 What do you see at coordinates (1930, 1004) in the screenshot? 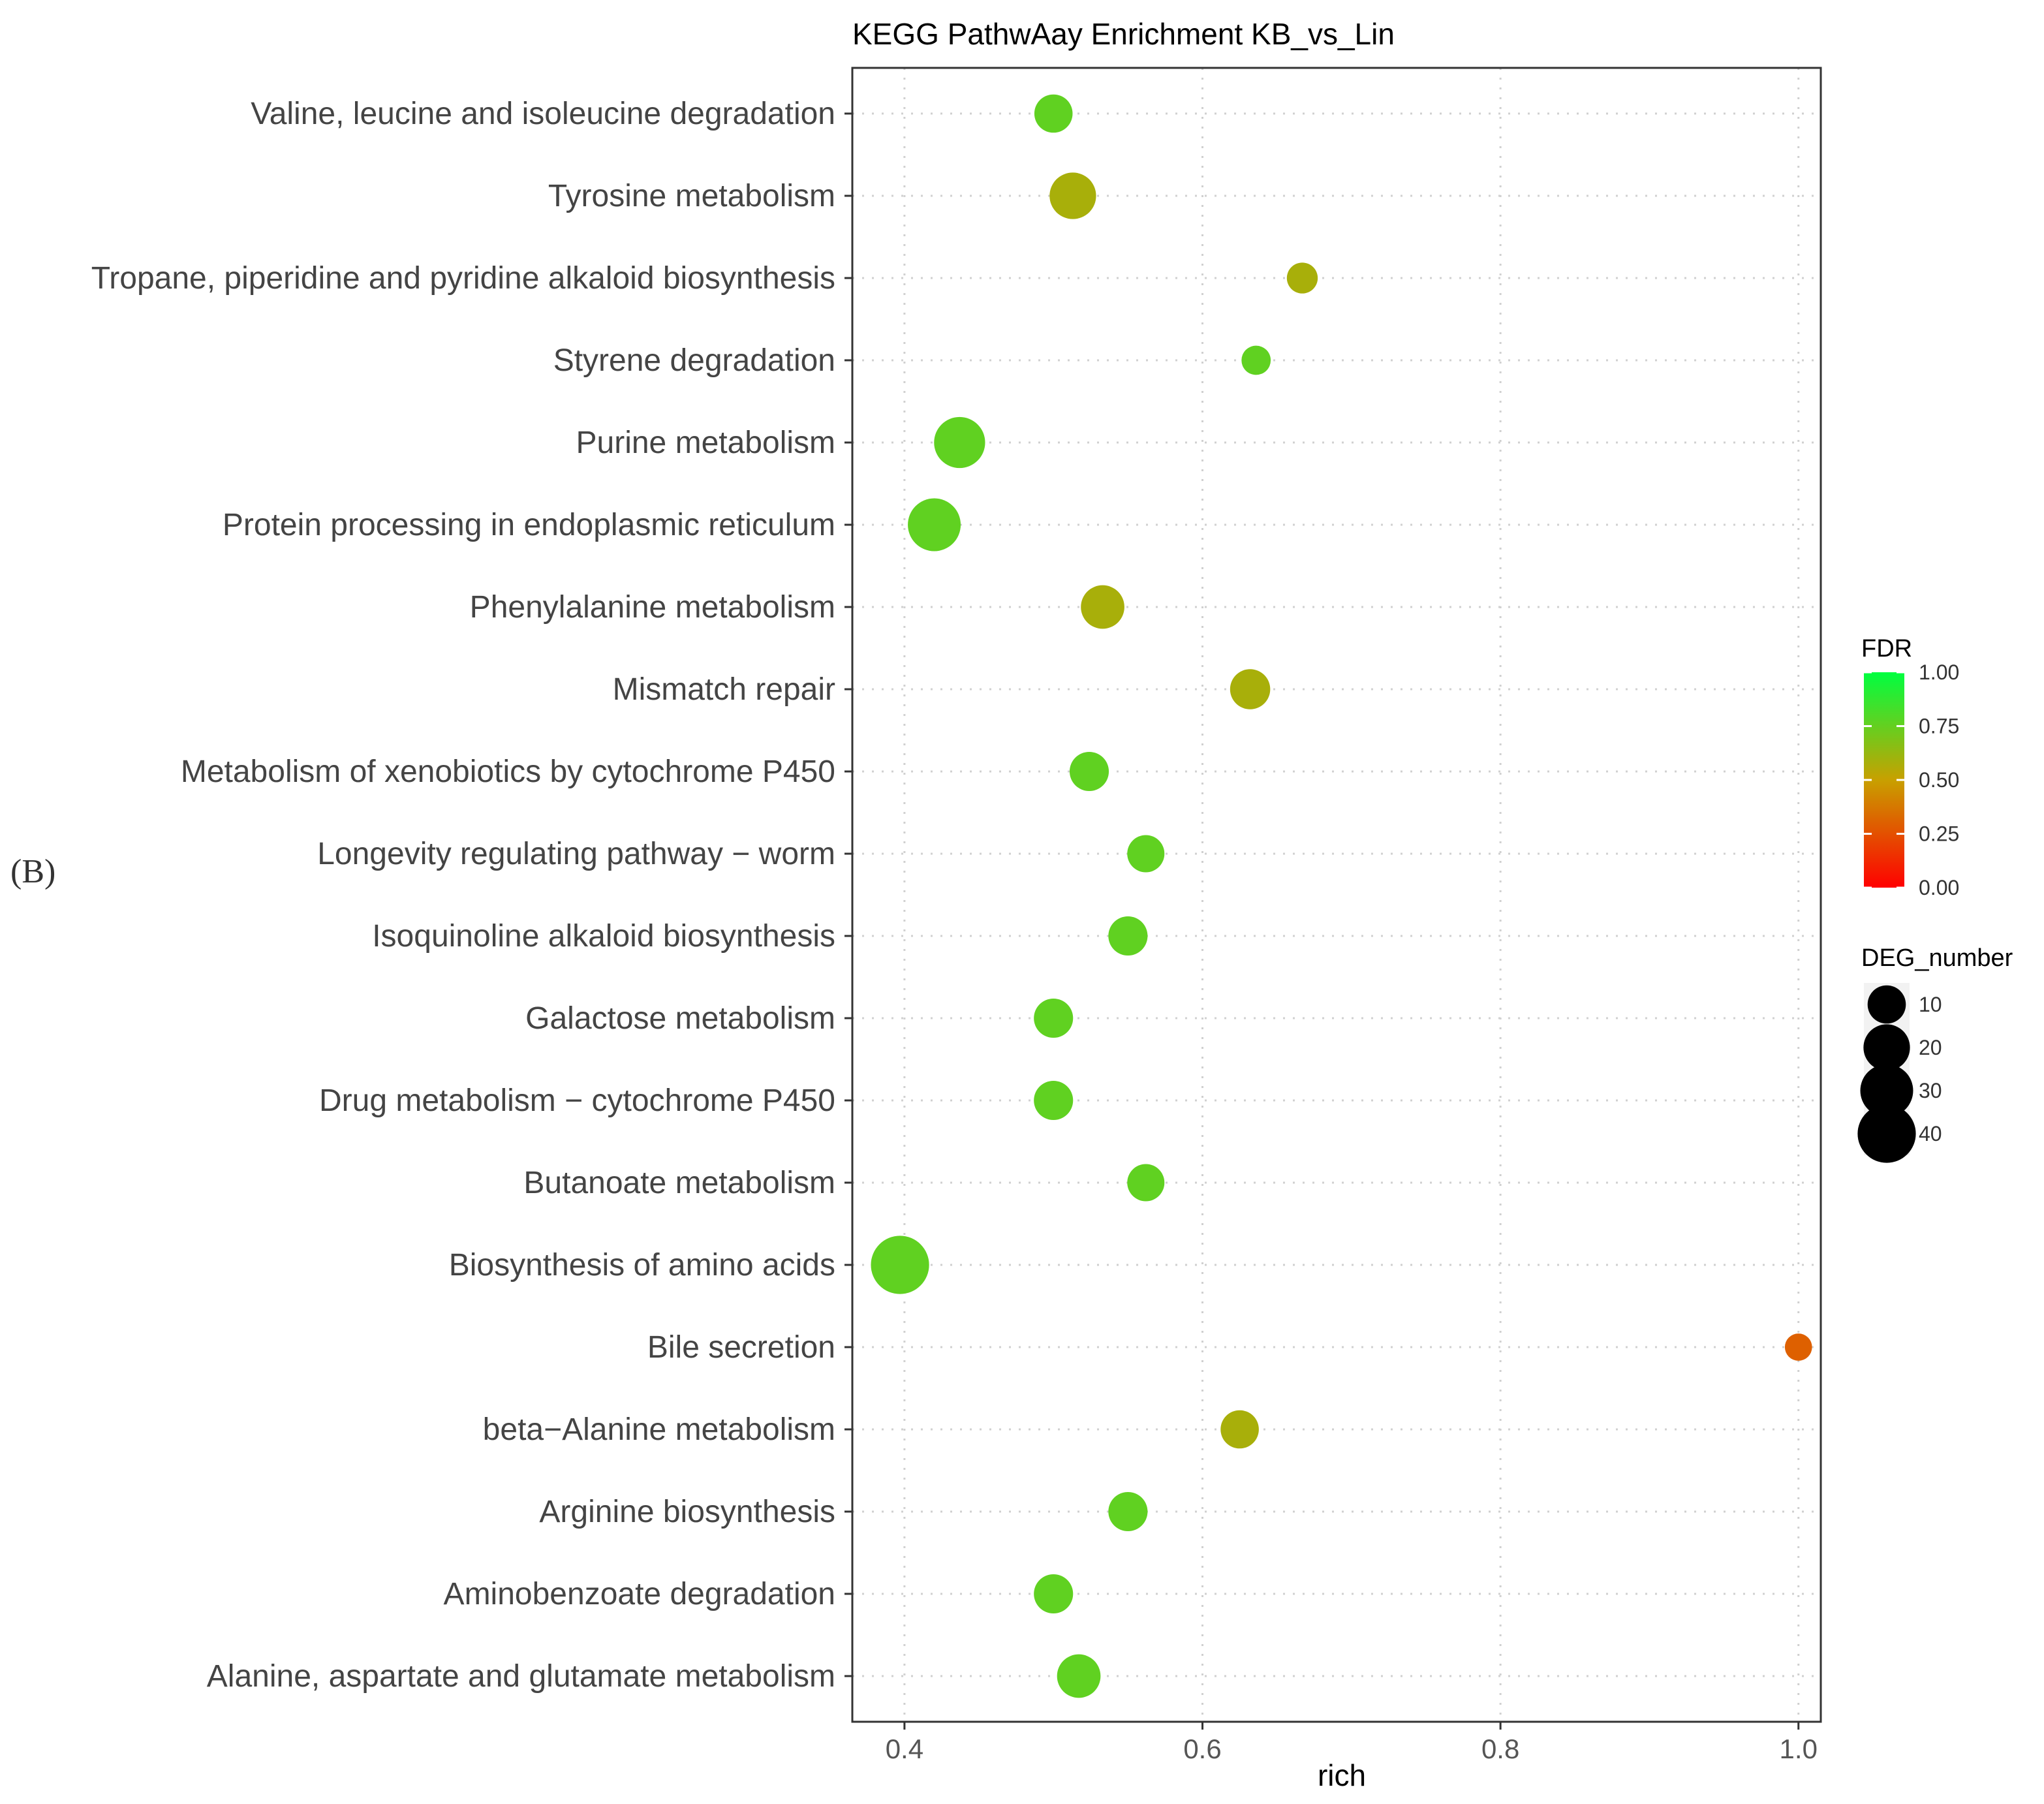
I see `size-legend-label: 10` at bounding box center [1930, 1004].